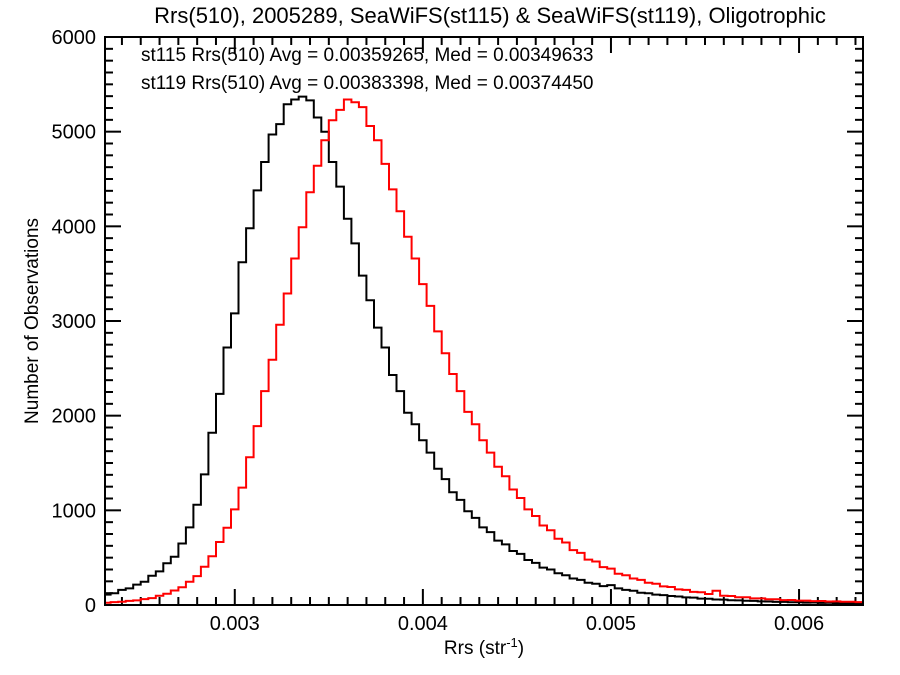 The width and height of the screenshot is (900, 675). What do you see at coordinates (32, 321) in the screenshot?
I see `y-axis-label: Number of Observations` at bounding box center [32, 321].